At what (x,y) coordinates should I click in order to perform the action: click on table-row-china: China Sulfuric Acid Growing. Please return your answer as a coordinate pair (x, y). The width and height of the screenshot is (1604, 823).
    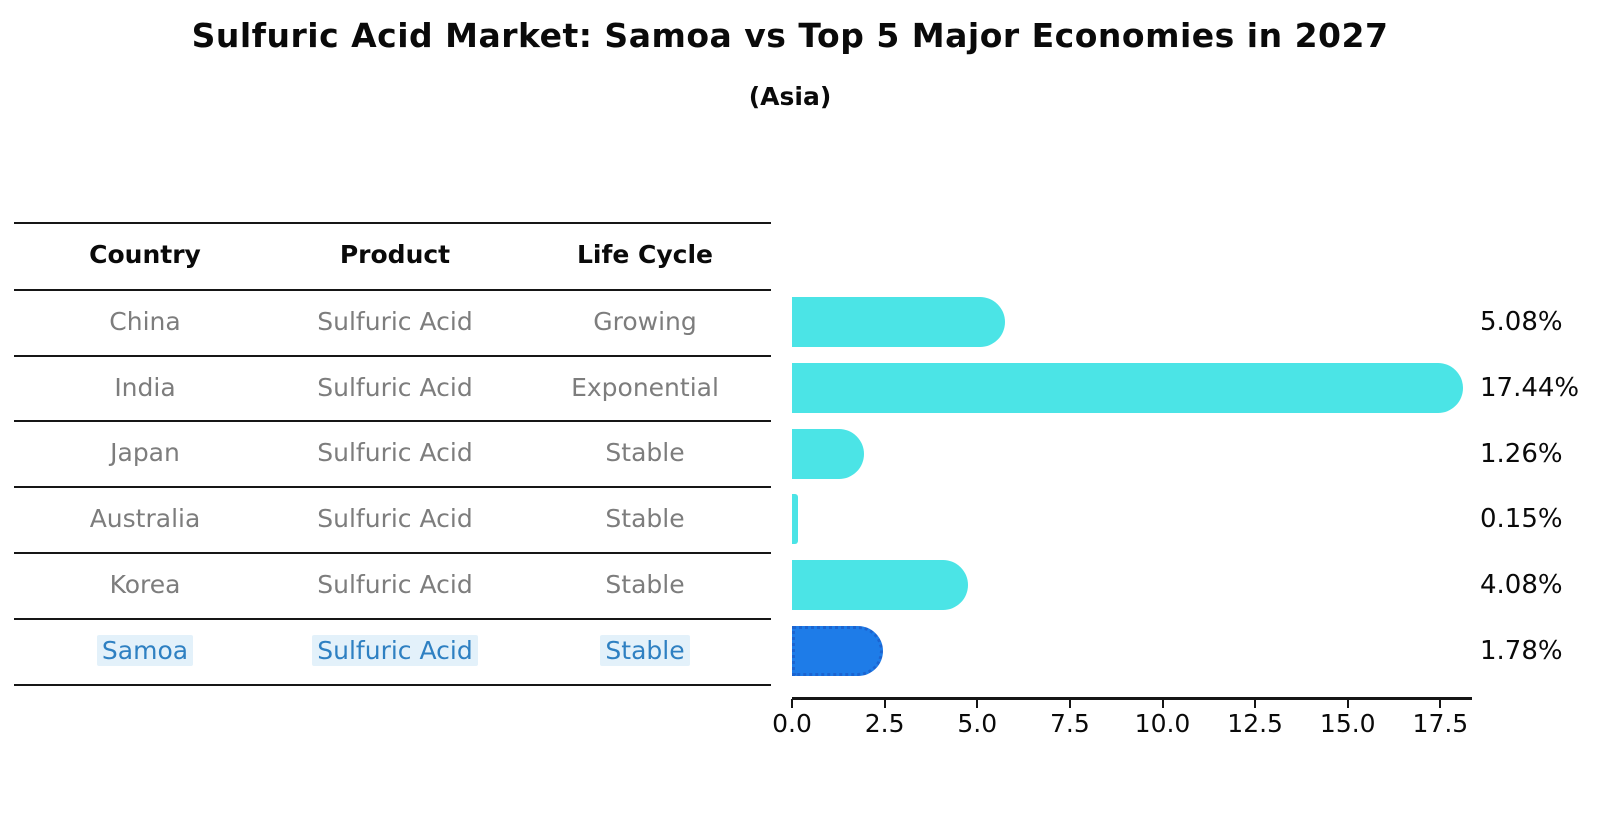
    Looking at the image, I should click on (395, 322).